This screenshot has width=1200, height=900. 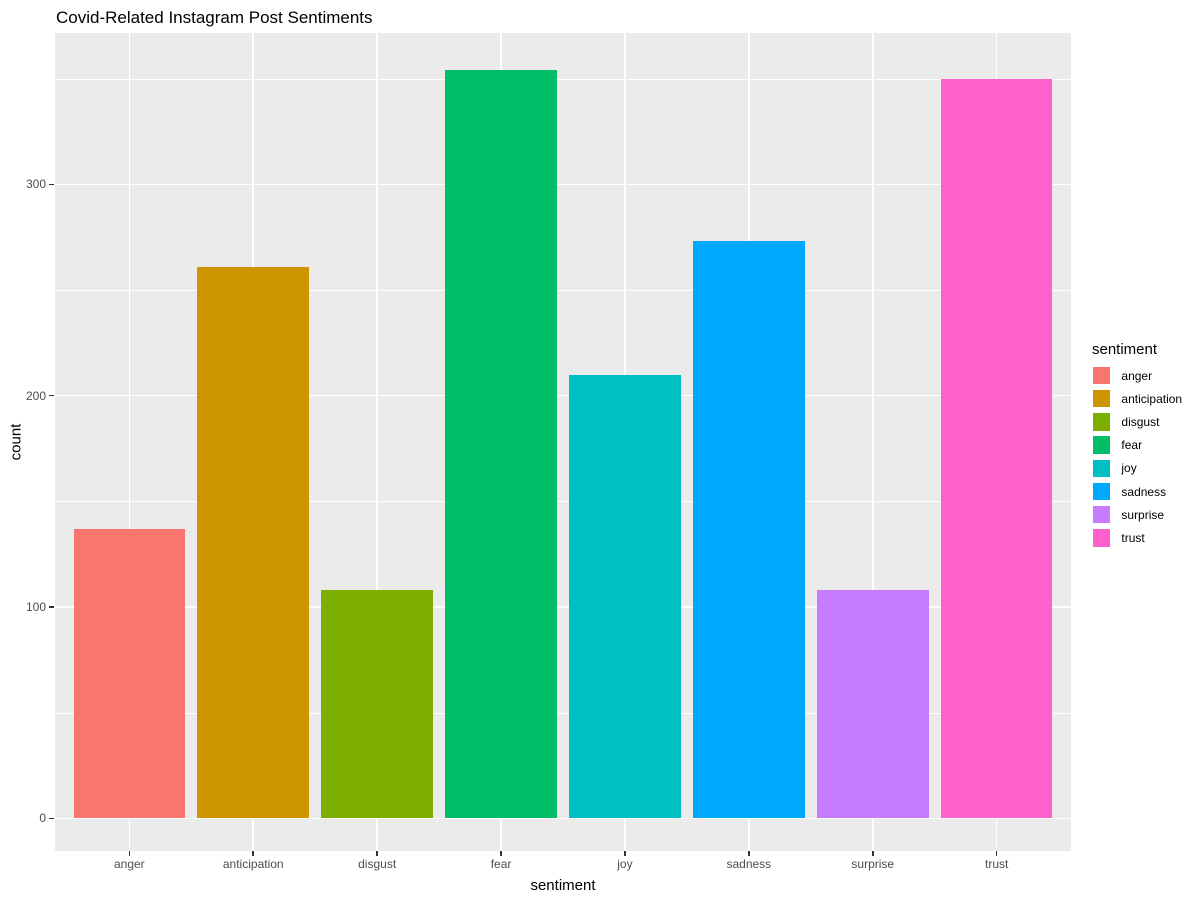 I want to click on gridline-major-x-surprise, so click(x=873, y=442).